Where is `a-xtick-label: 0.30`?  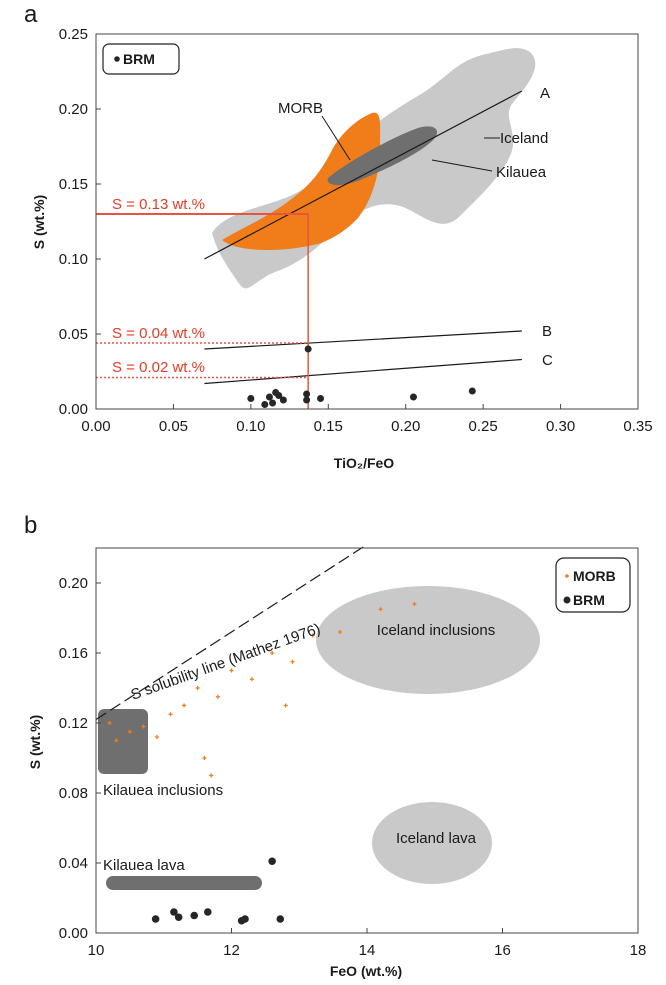 a-xtick-label: 0.30 is located at coordinates (560, 426).